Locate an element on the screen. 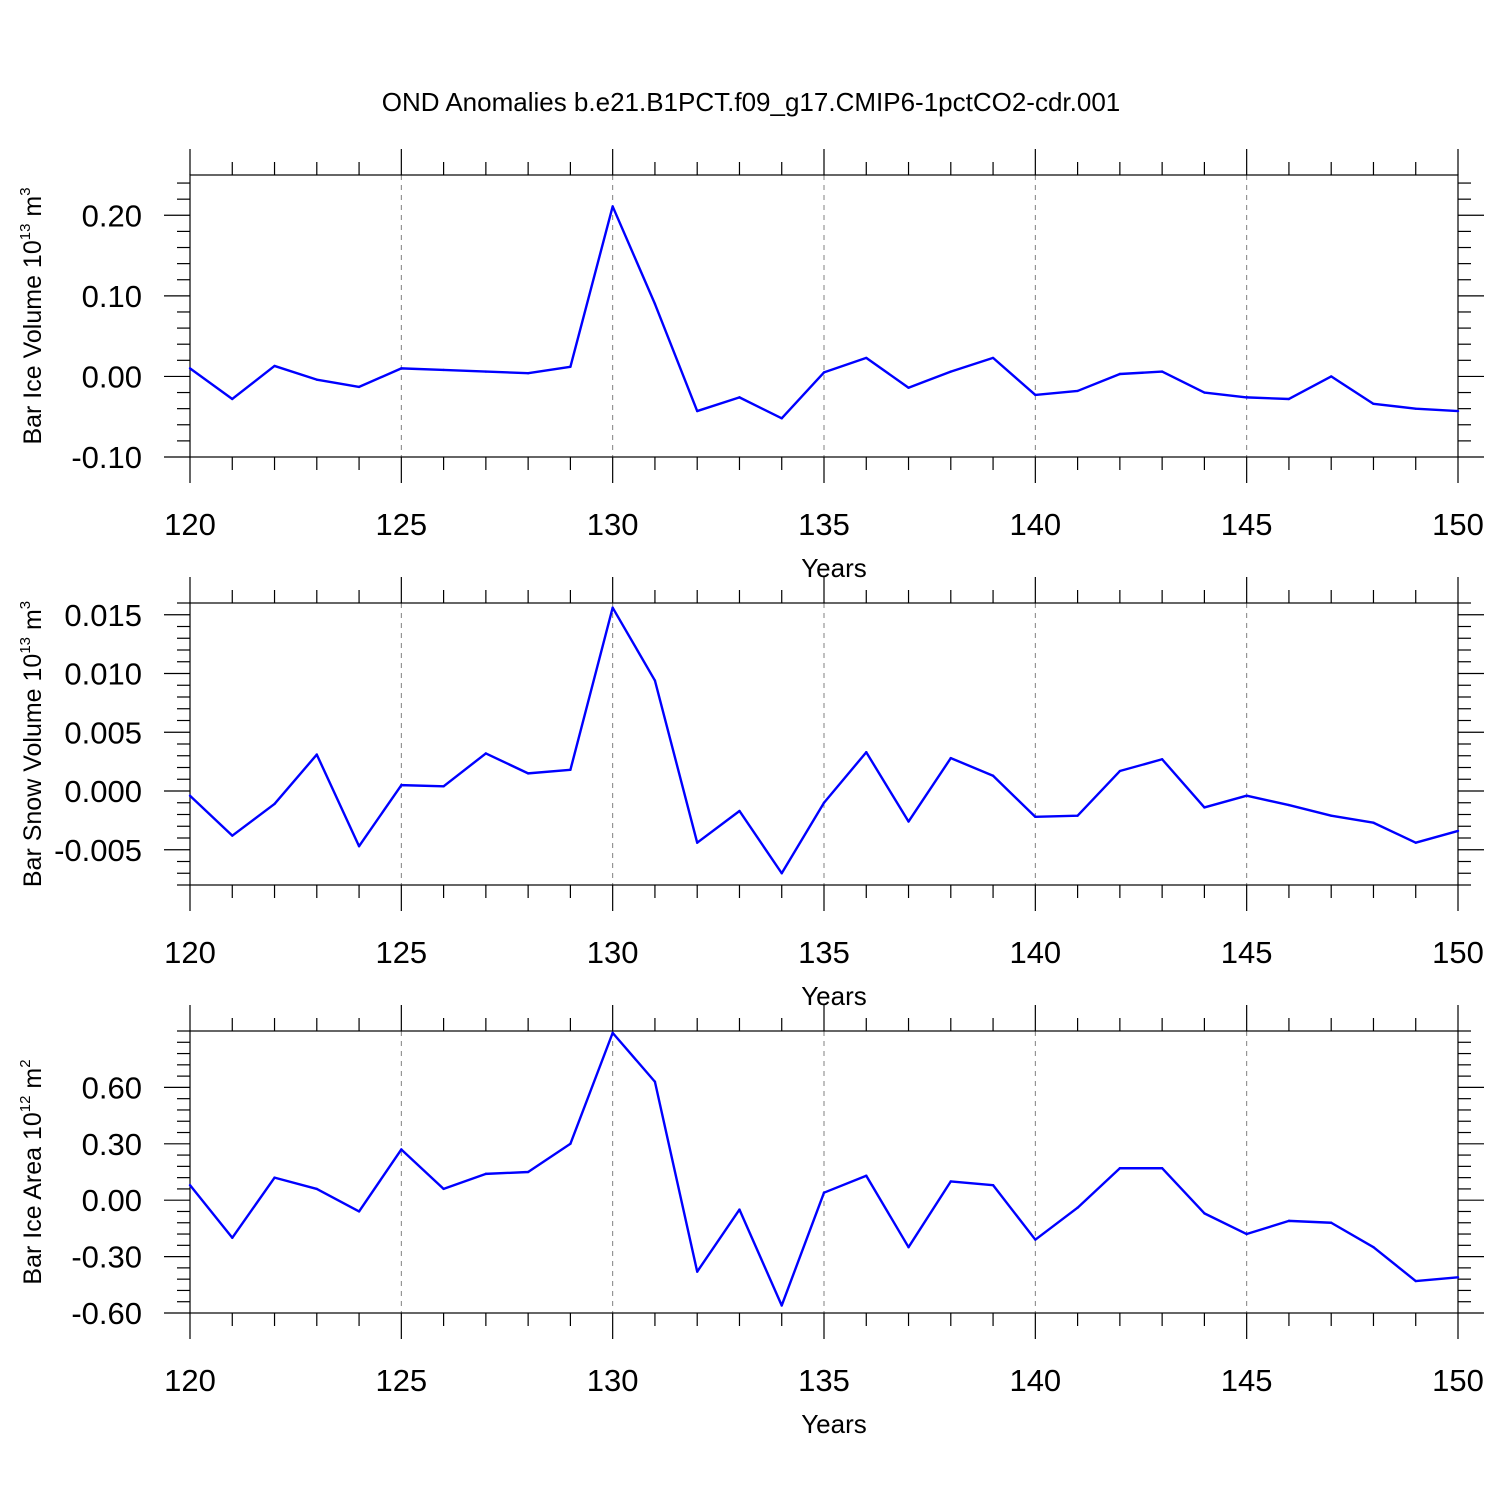 Image resolution: width=1500 pixels, height=1500 pixels. y-tick-label: 0.10 is located at coordinates (112, 296).